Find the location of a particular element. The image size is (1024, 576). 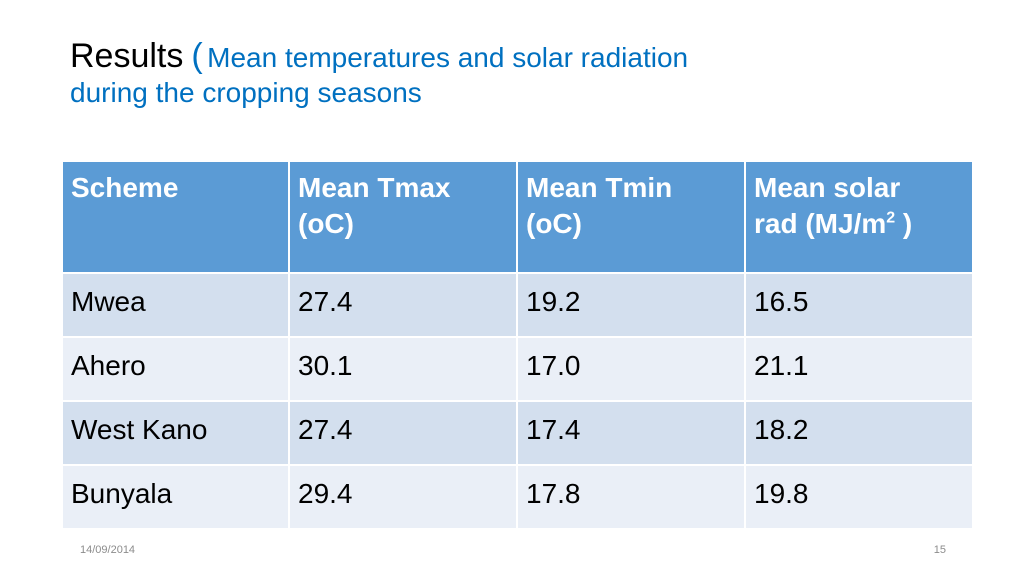

table-row: Ahero 30.1 17.0 21.1 is located at coordinates (517, 369).